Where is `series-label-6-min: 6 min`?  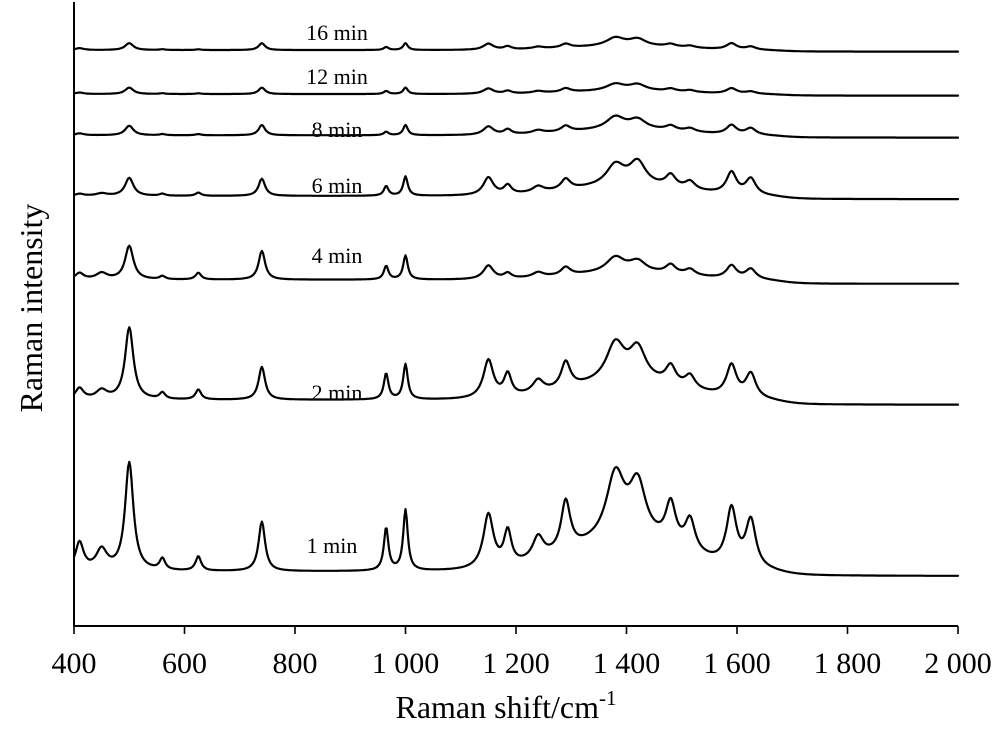
series-label-6-min: 6 min is located at coordinates (337, 185).